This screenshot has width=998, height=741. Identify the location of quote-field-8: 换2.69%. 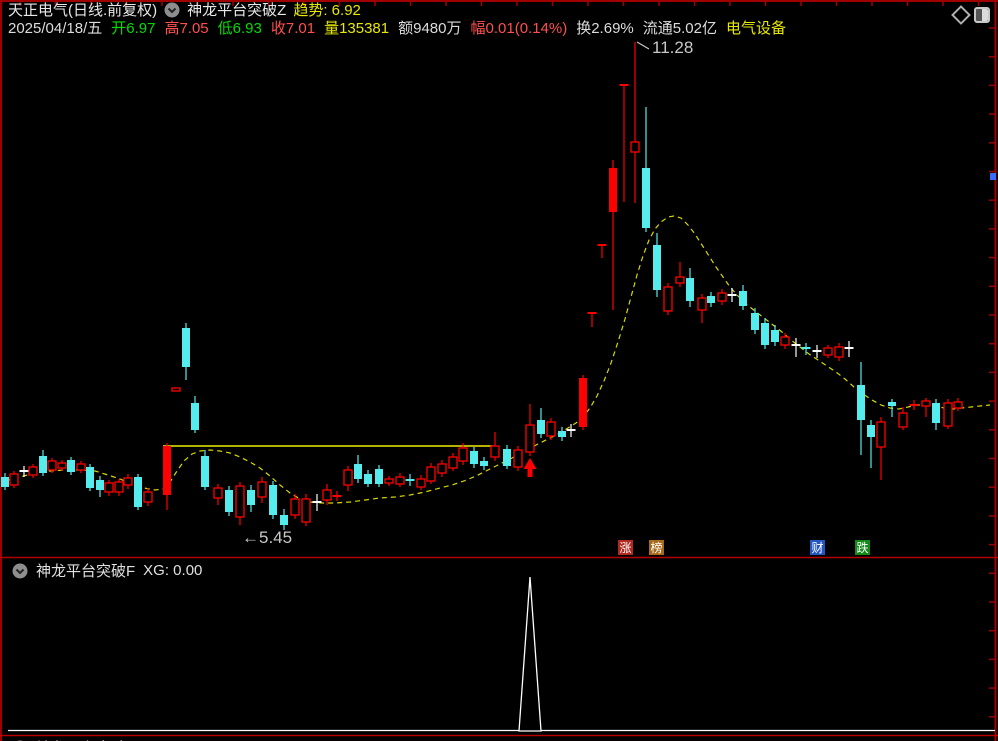
(605, 28).